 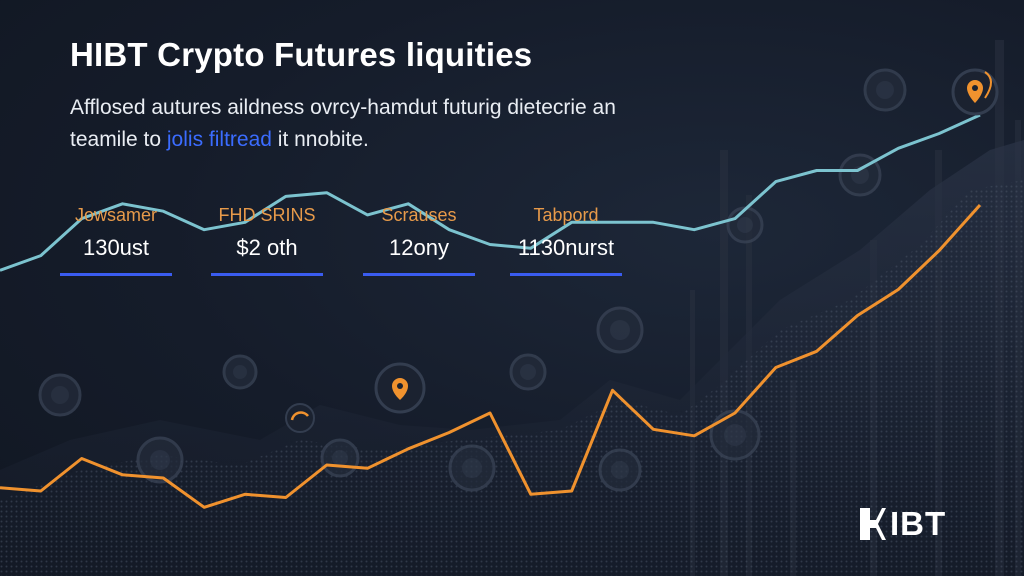 I want to click on hibt-logo: IBT, so click(x=901, y=524).